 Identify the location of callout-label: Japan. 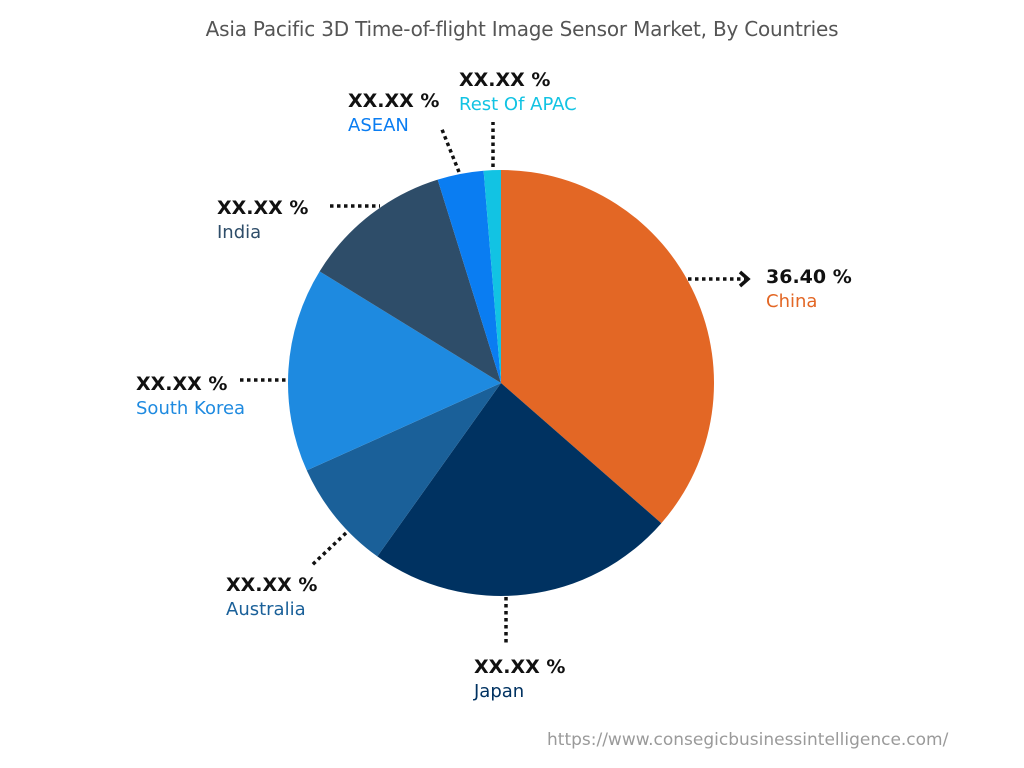
(499, 691).